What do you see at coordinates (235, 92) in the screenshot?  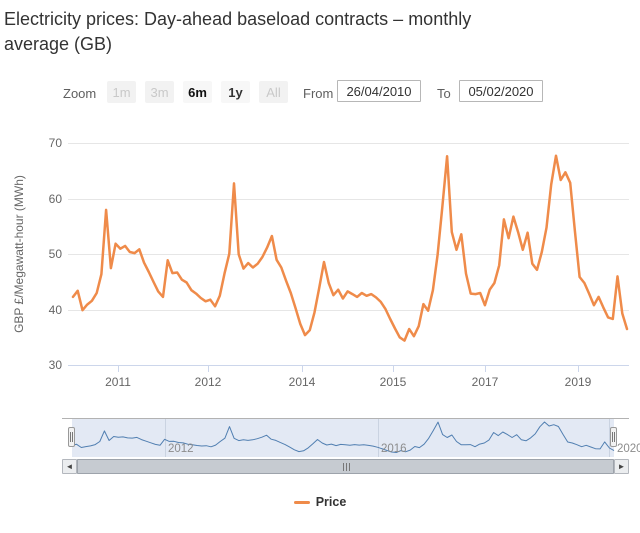 I see `range-button-1y: 1y` at bounding box center [235, 92].